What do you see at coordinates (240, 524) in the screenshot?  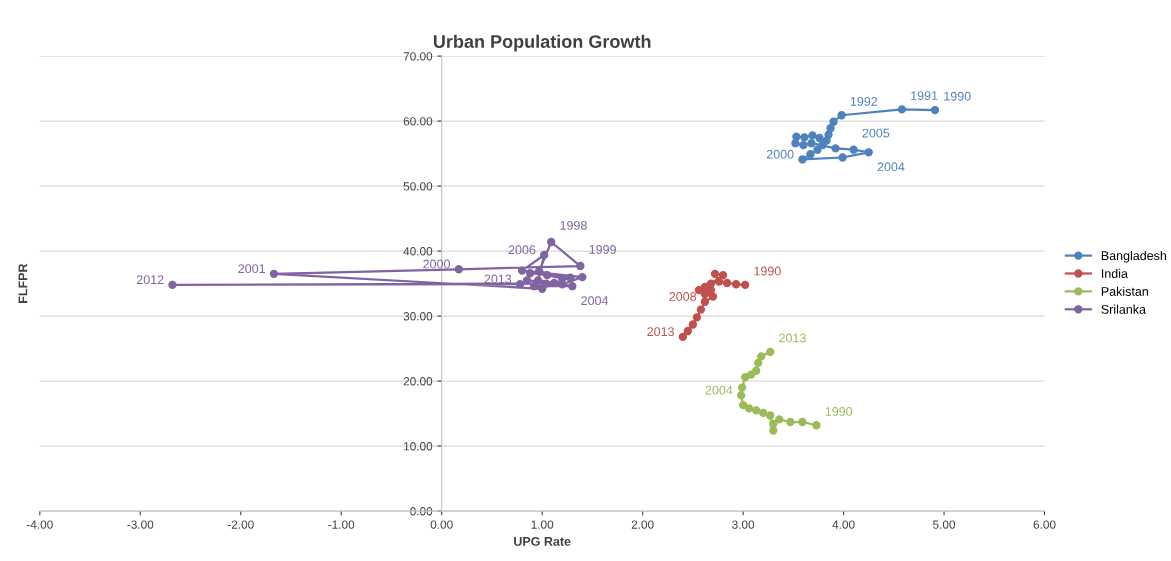 I see `x-tick-label: -2.00` at bounding box center [240, 524].